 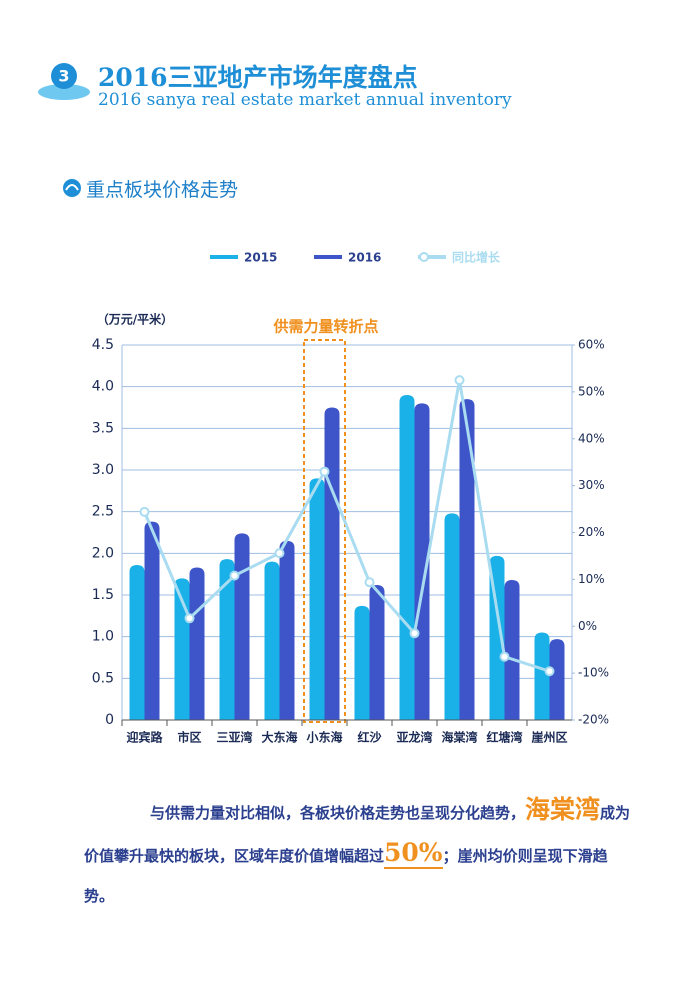 What do you see at coordinates (424, 257) in the screenshot?
I see `legend-marker` at bounding box center [424, 257].